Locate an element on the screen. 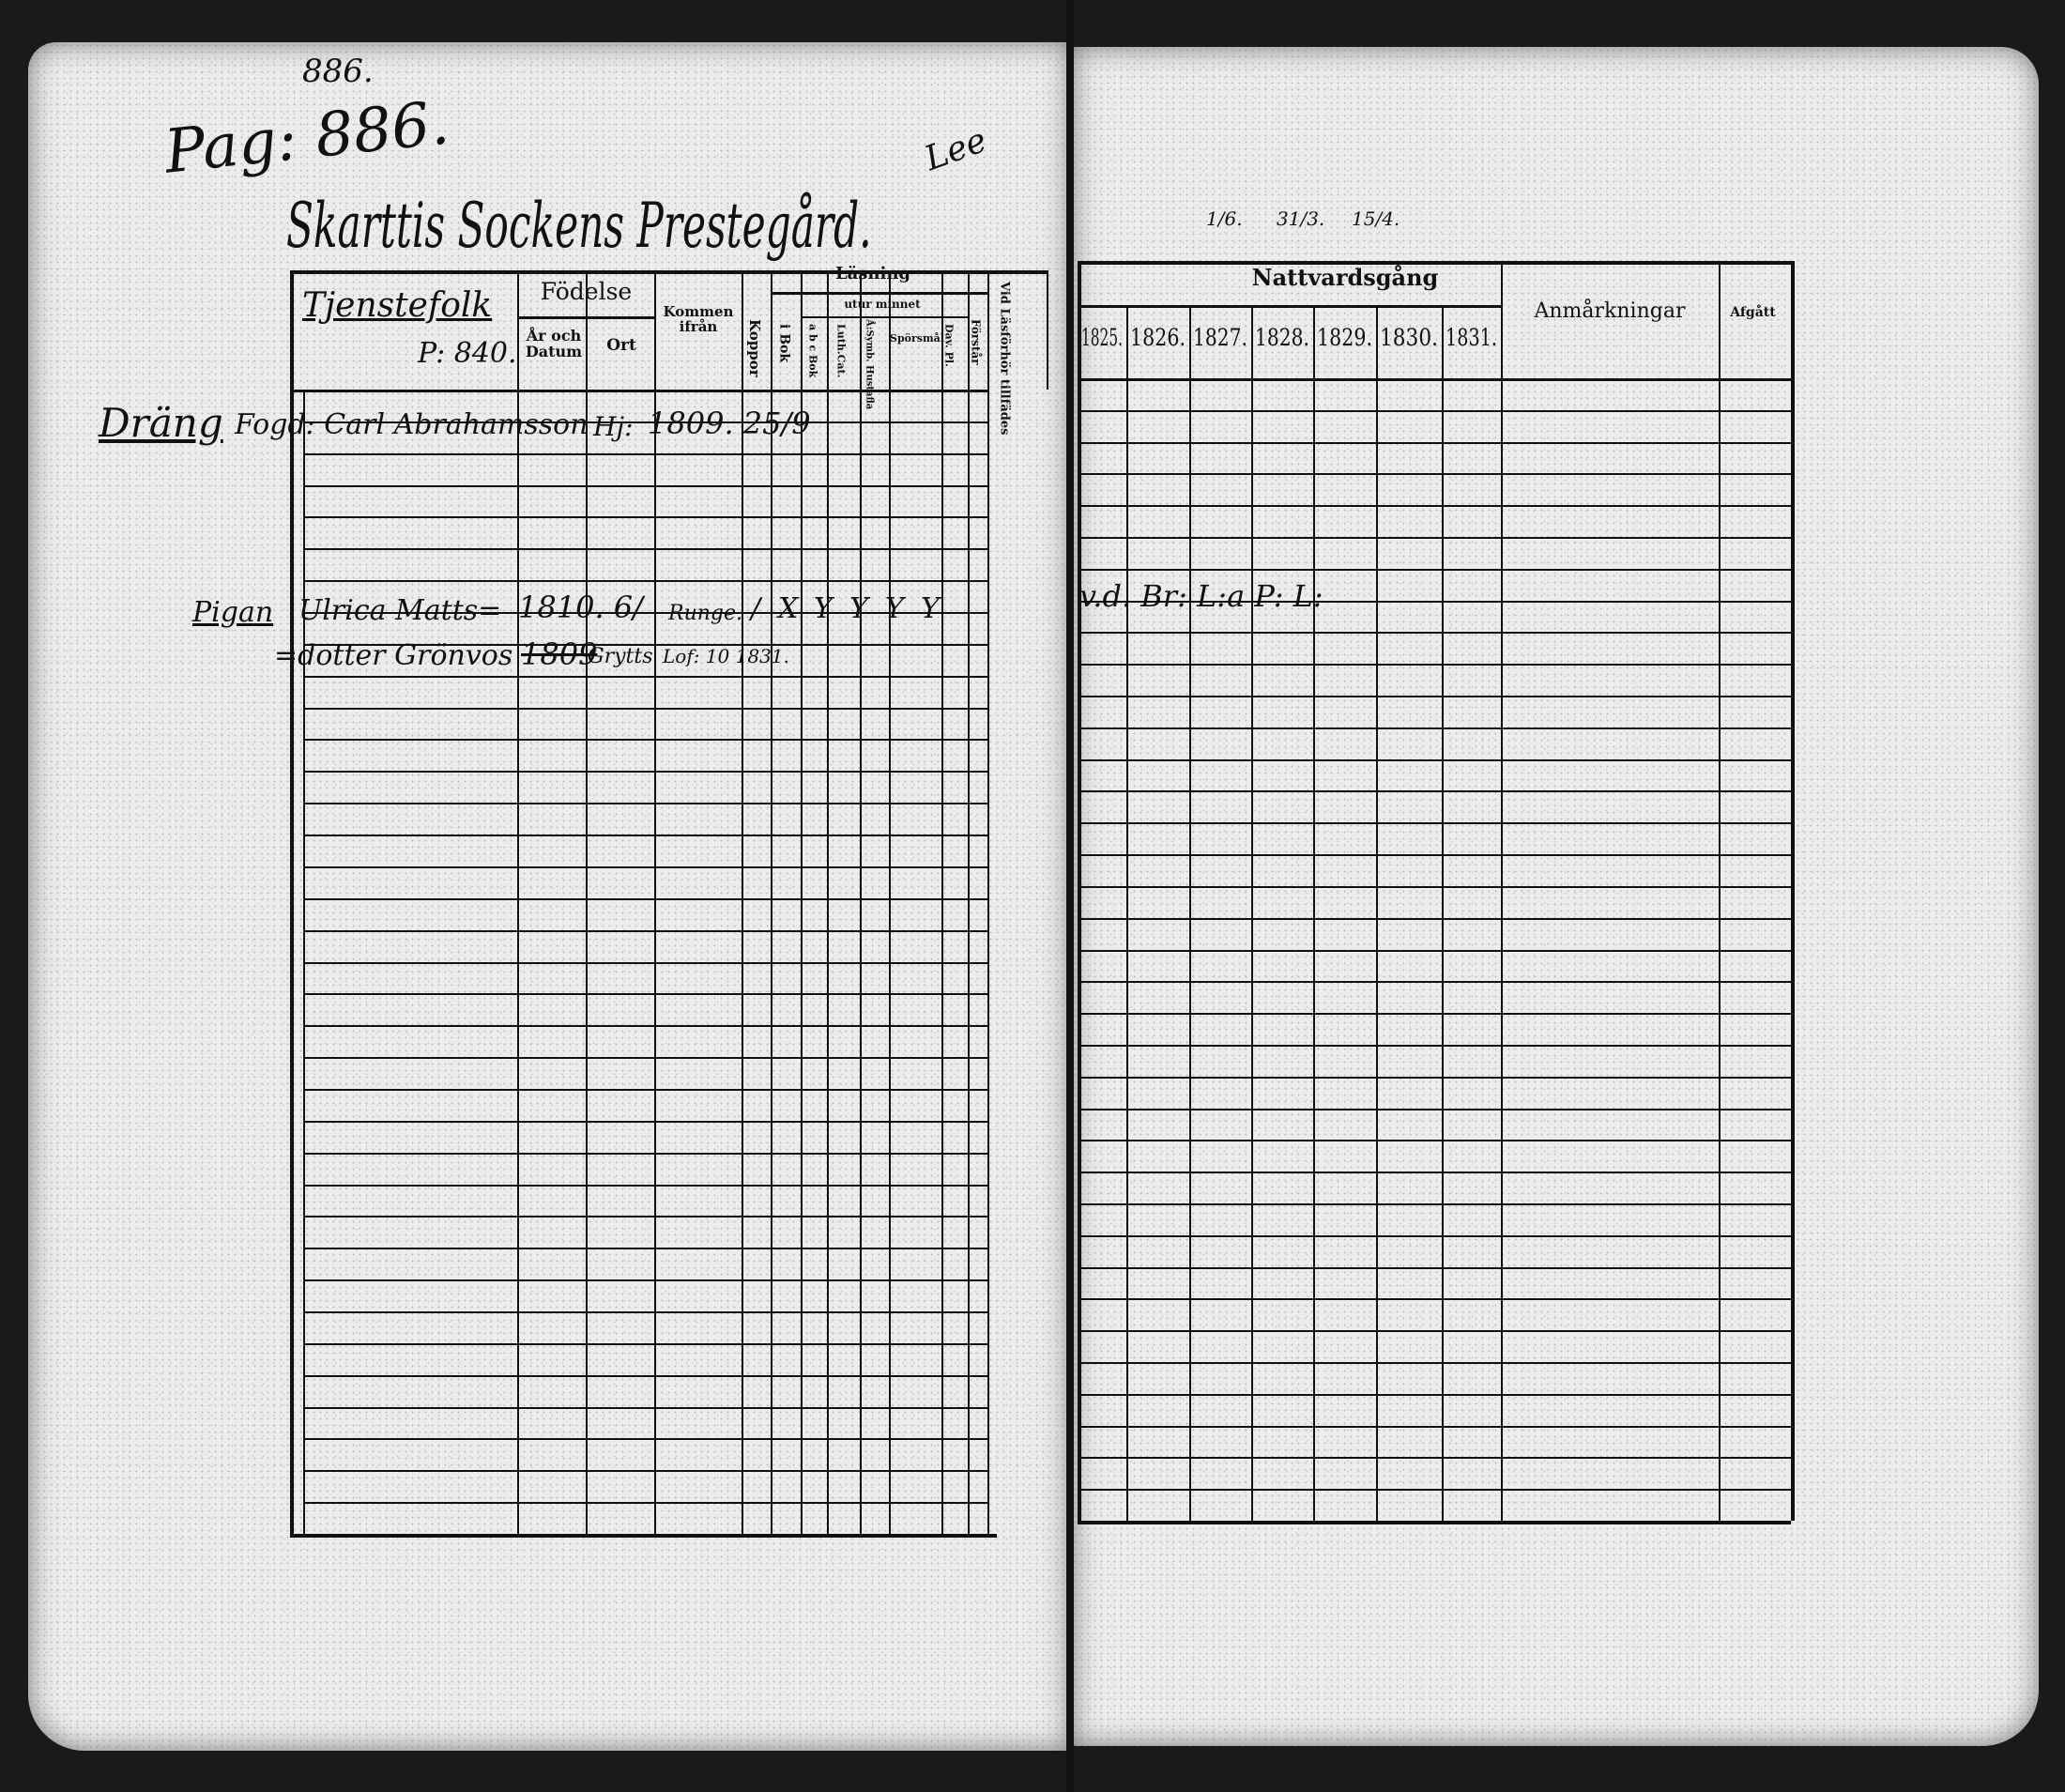 The width and height of the screenshot is (2065, 1792). header-ar-och-datum: År och Datum is located at coordinates (554, 343).